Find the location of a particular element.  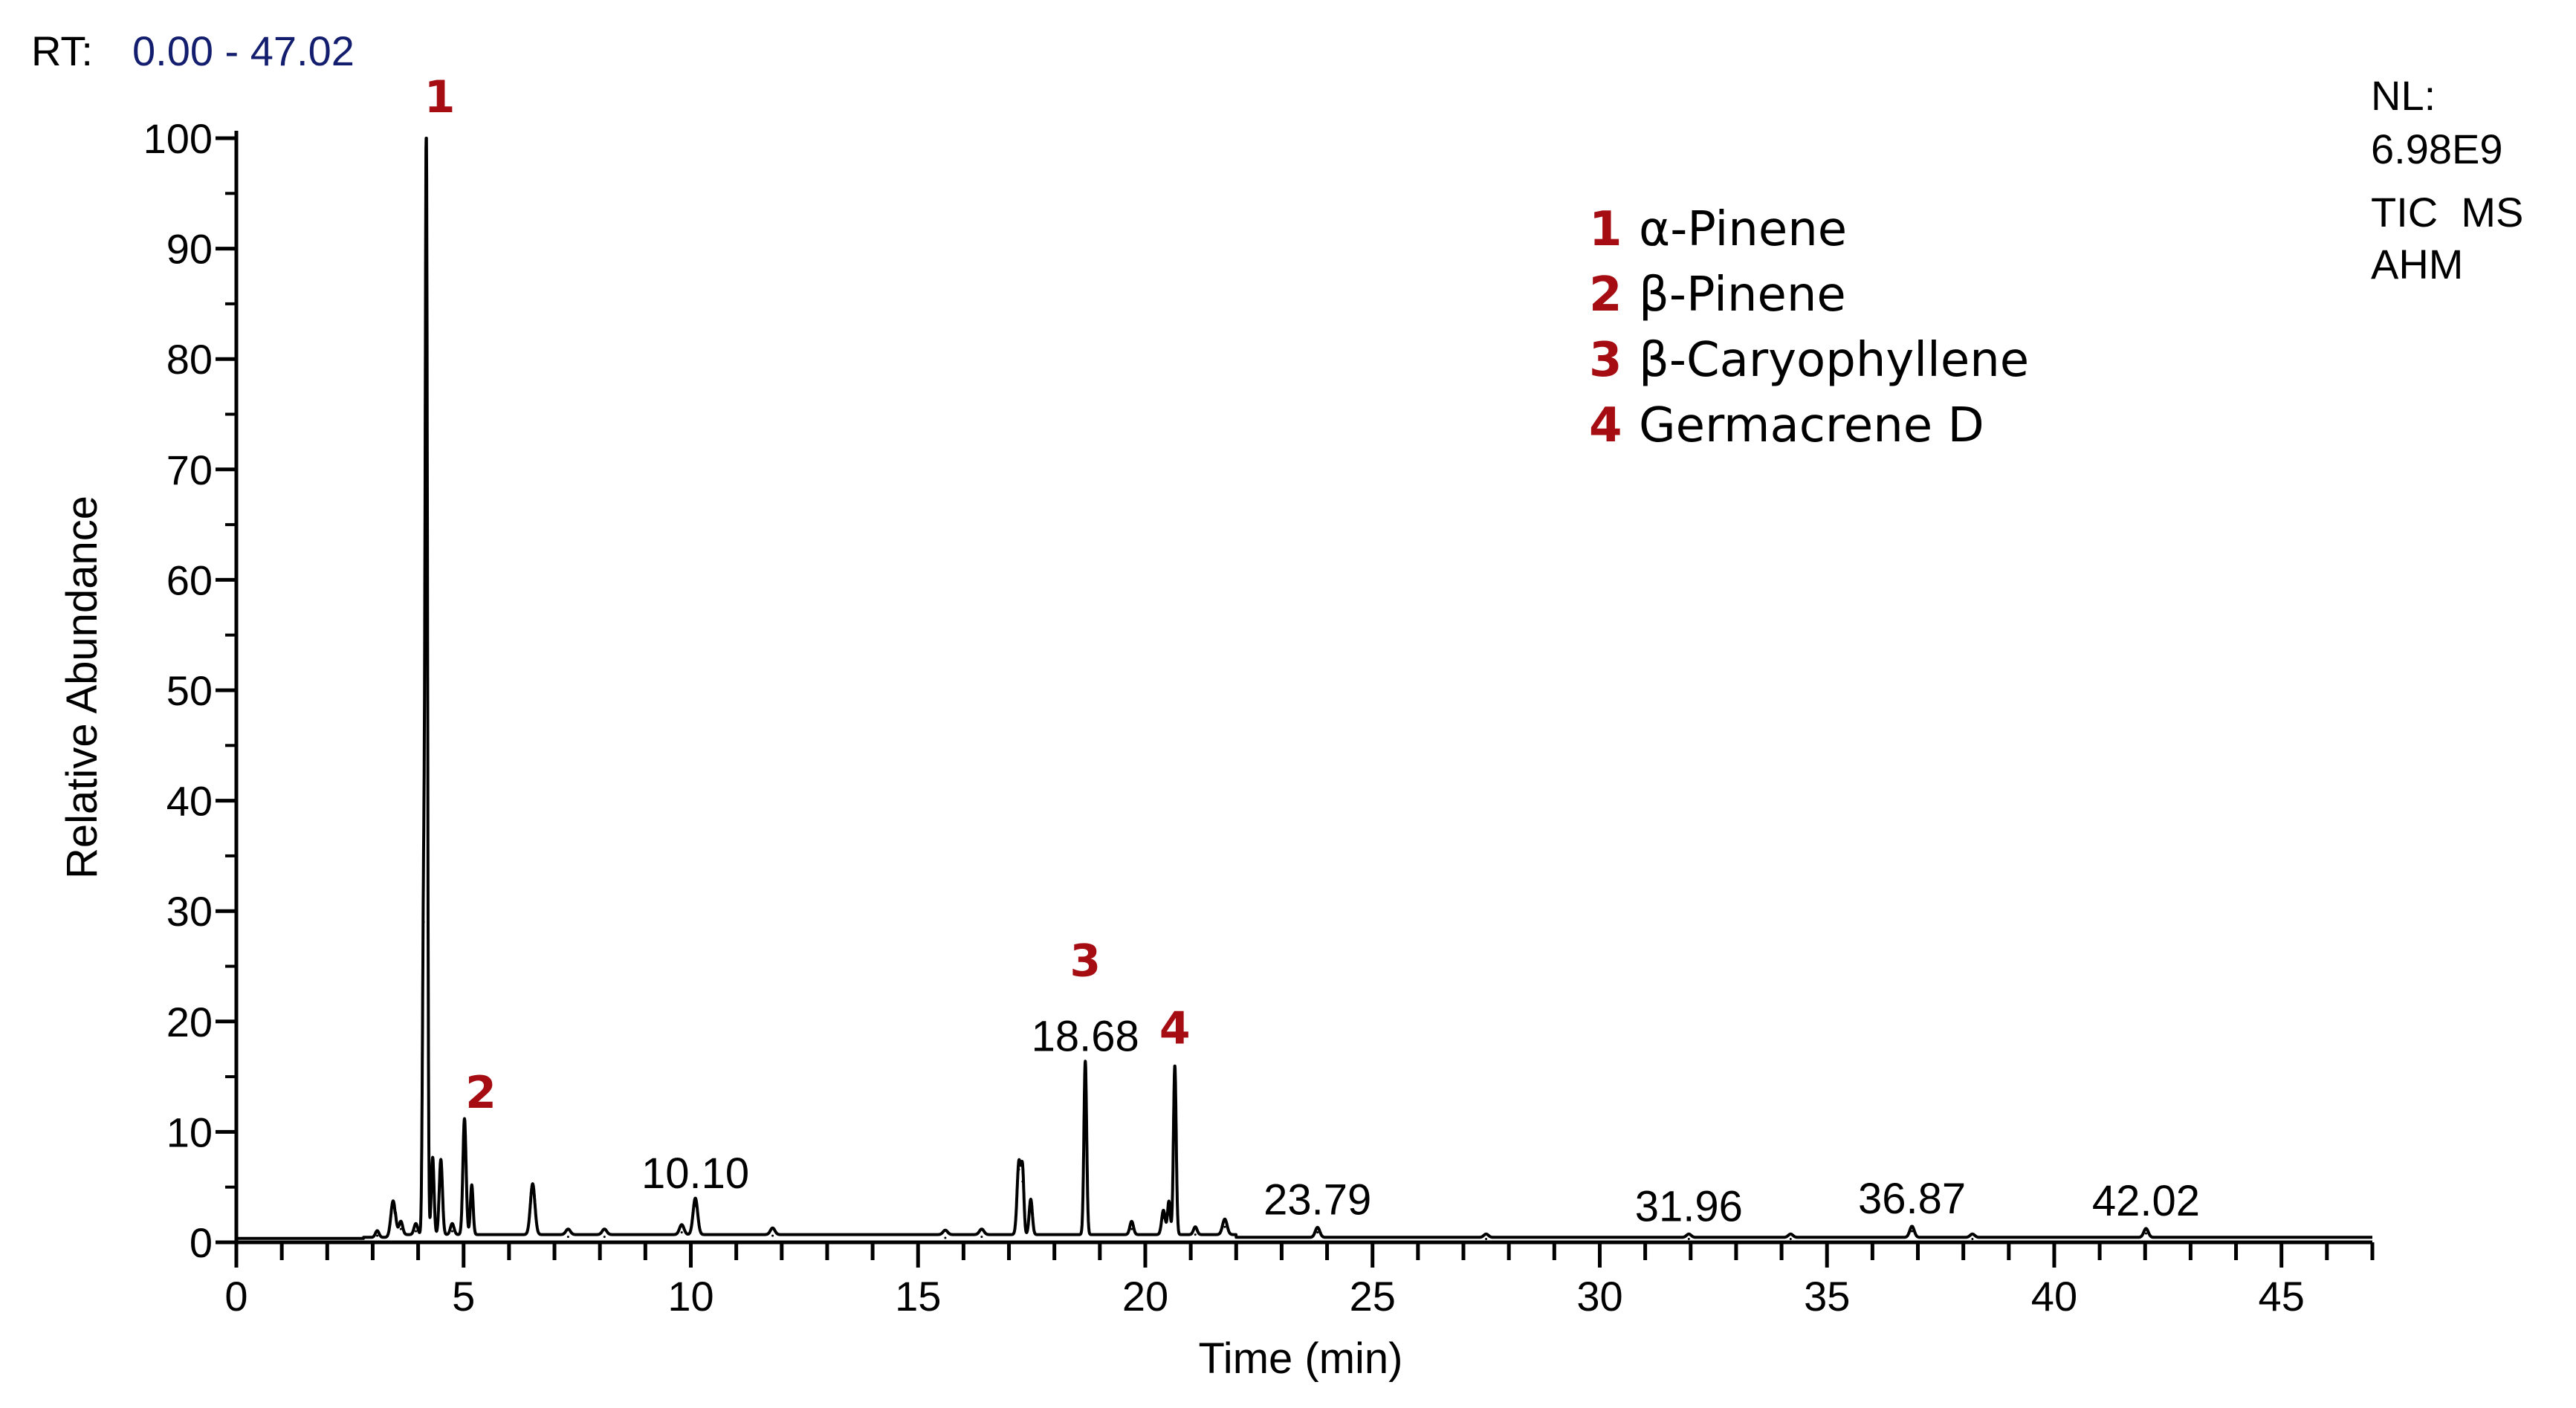

y-tick-label: 20 is located at coordinates (189, 1022).